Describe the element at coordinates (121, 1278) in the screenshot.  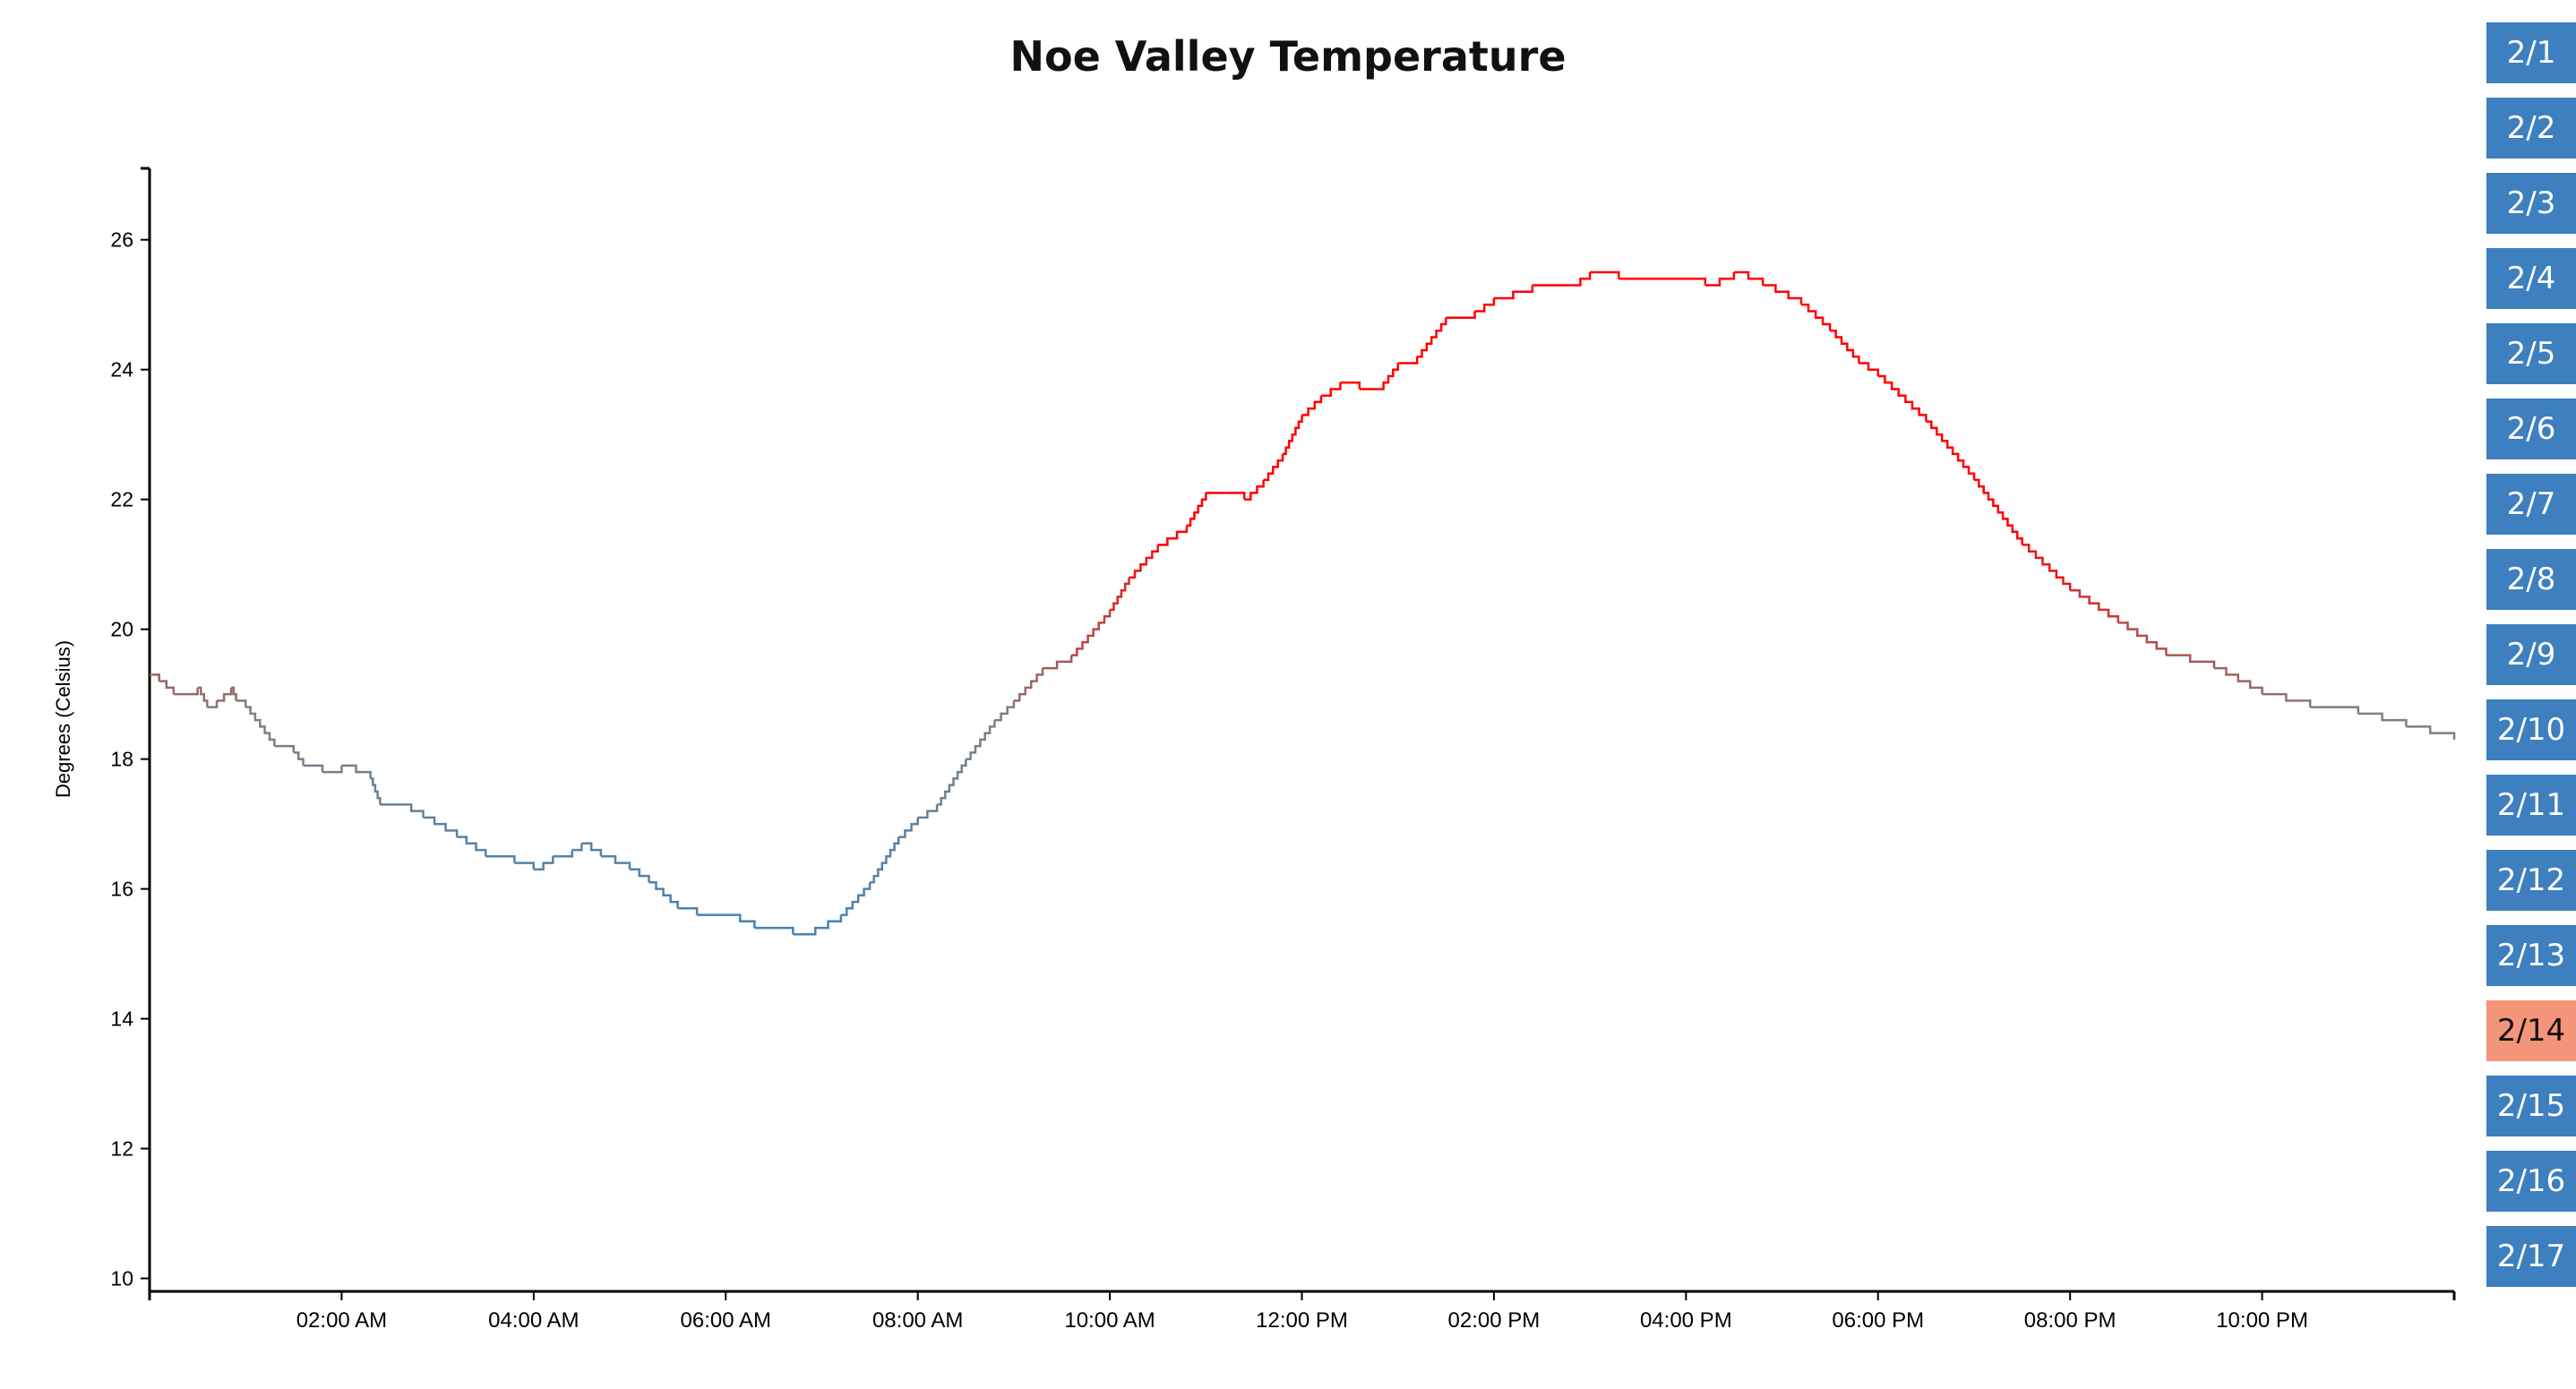
I see `y-tick-label: 10` at that location.